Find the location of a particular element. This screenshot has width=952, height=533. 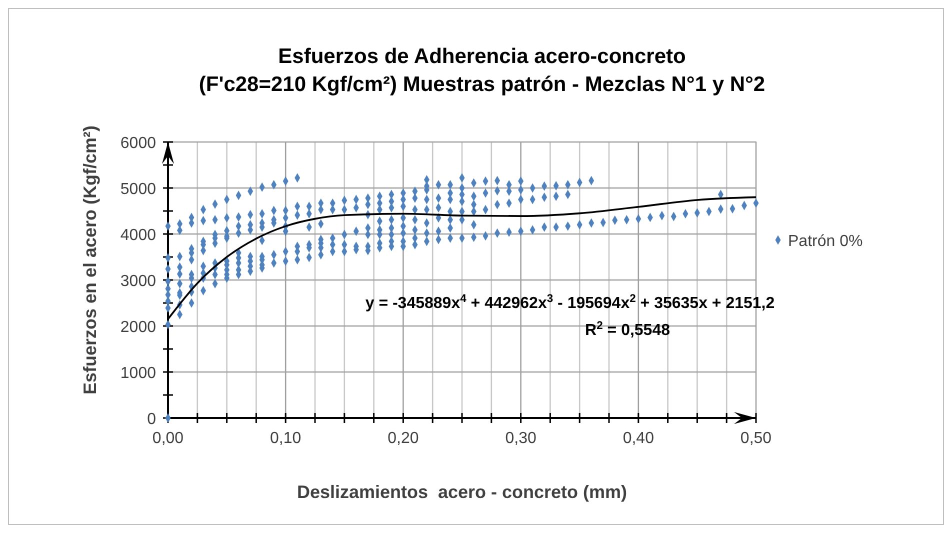

x-tick-label: 0,00 is located at coordinates (168, 438).